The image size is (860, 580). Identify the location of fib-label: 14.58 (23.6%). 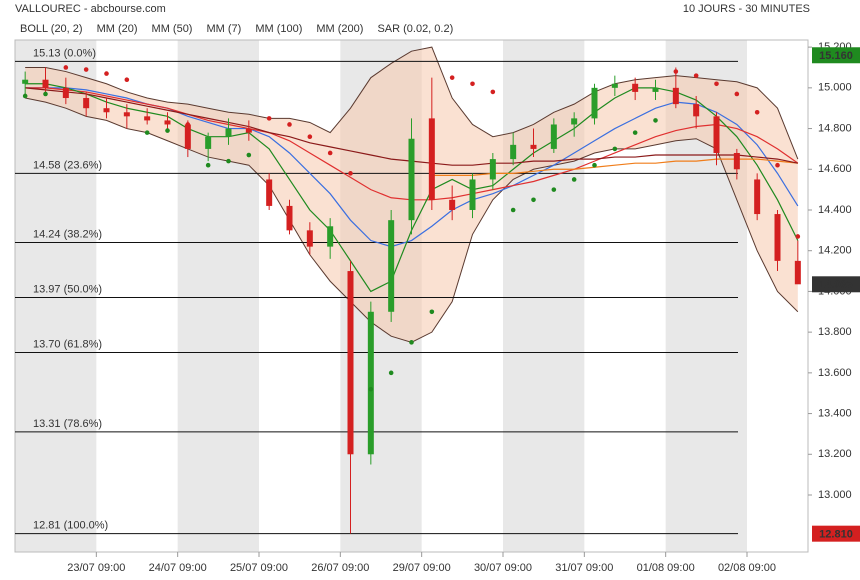
(67, 165).